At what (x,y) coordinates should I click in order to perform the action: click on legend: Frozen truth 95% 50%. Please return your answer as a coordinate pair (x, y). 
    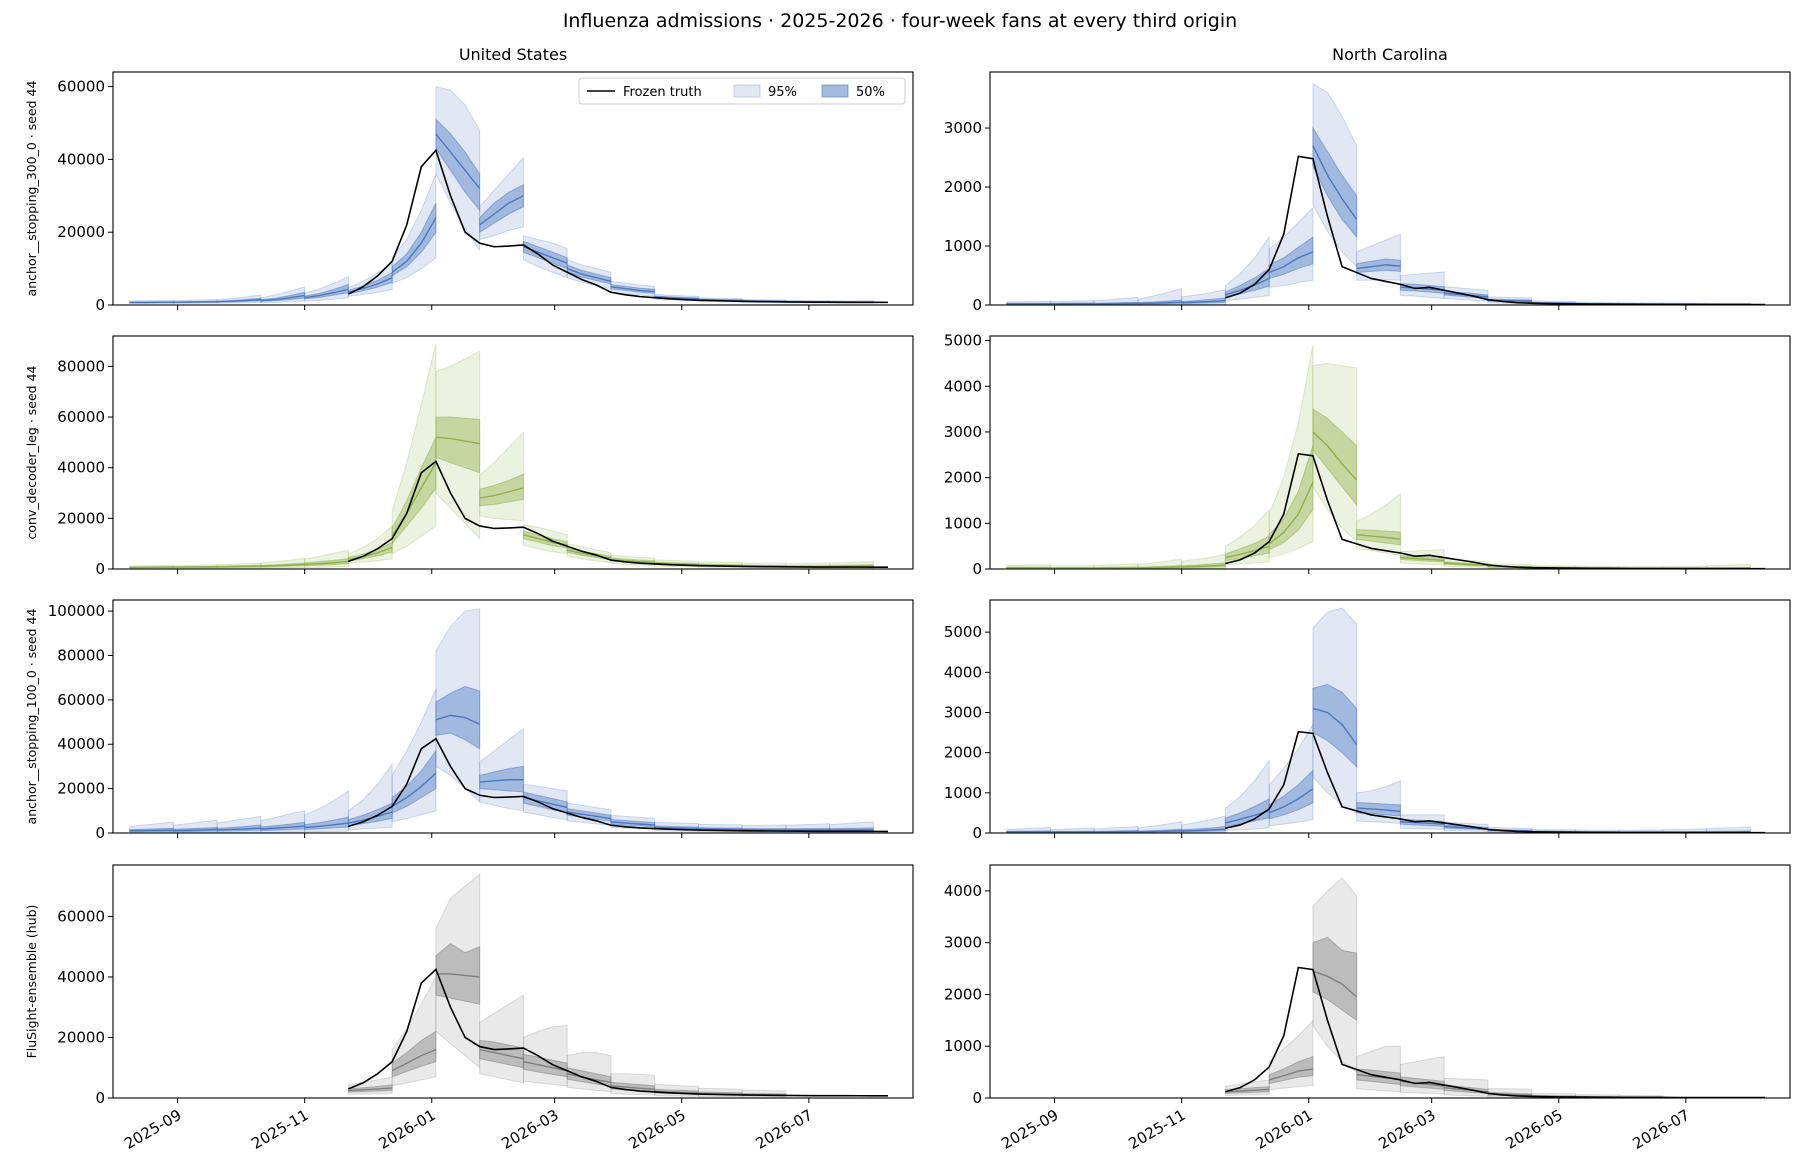
    Looking at the image, I should click on (742, 91).